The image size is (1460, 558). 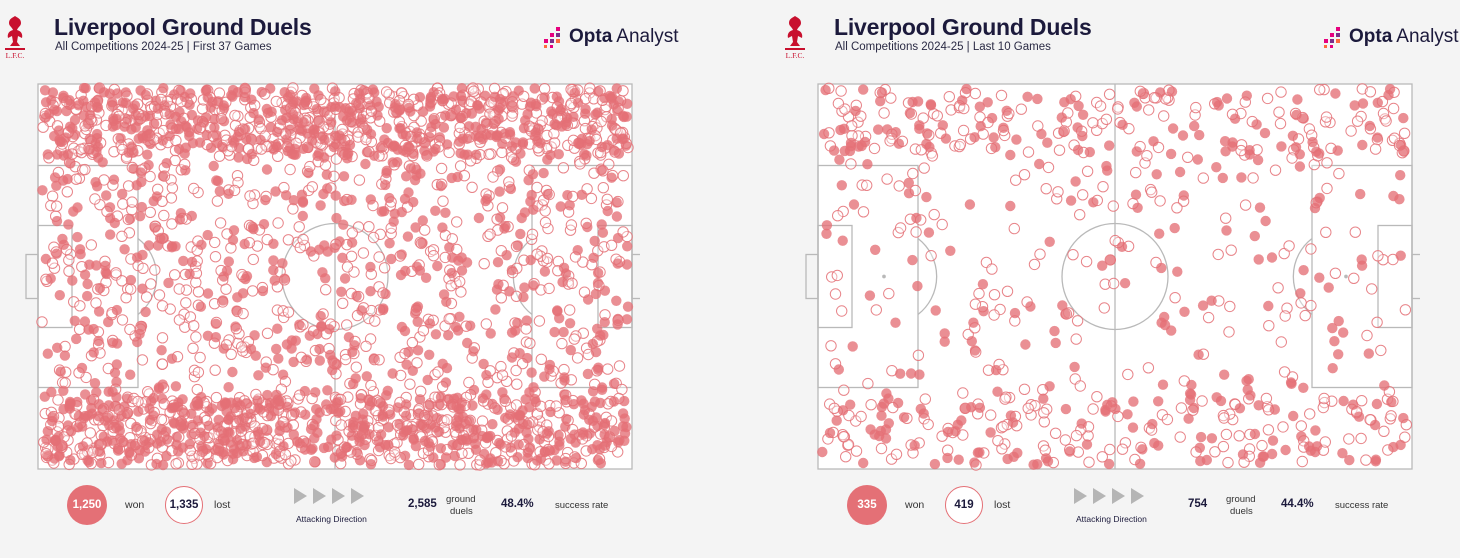 What do you see at coordinates (1346, 276) in the screenshot?
I see `penalty-spot-right` at bounding box center [1346, 276].